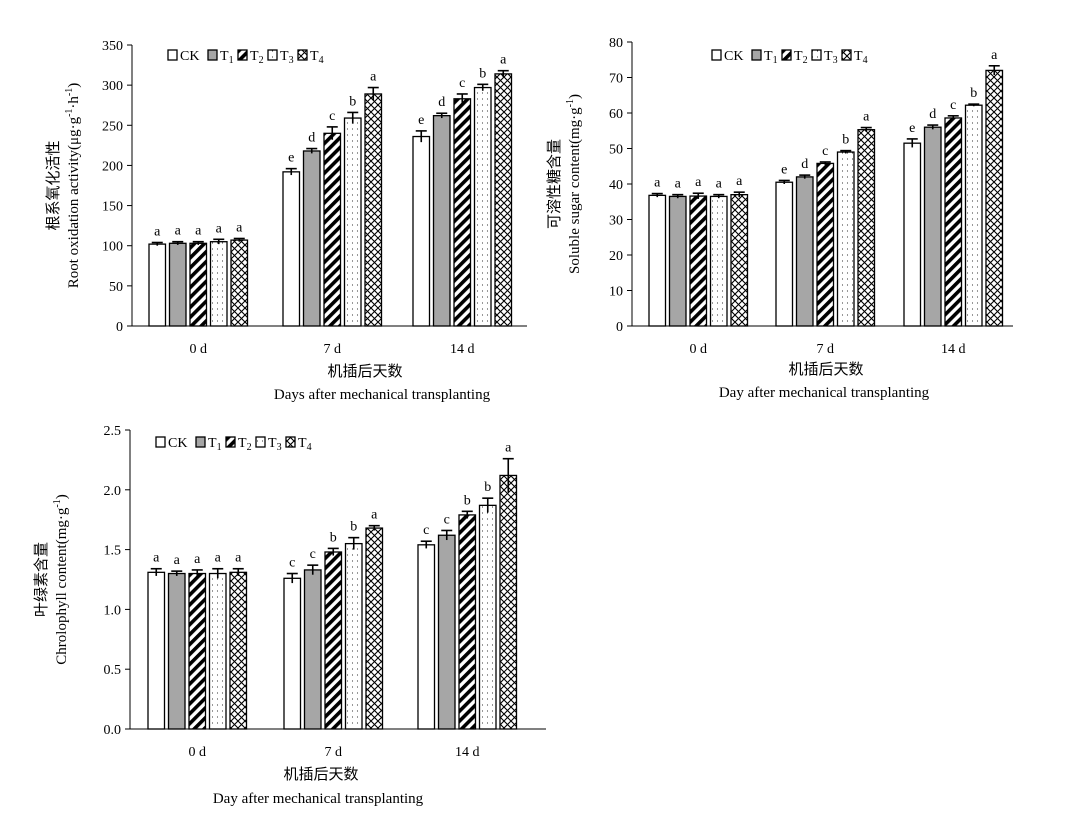 The width and height of the screenshot is (1066, 822). I want to click on y-axis-title-en: Chrolophyll content(mg·g-1), so click(61, 579).